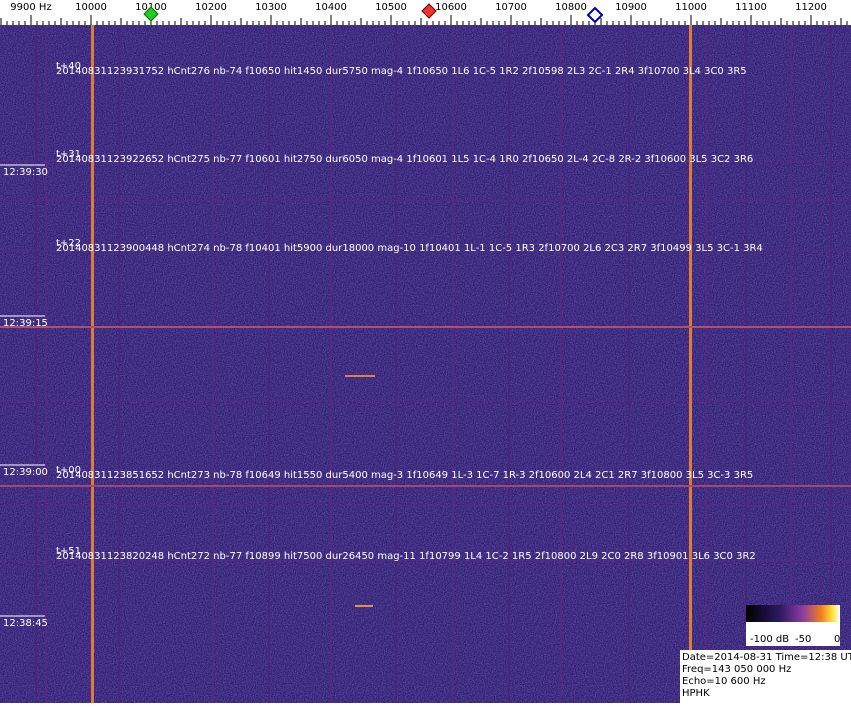 Image resolution: width=851 pixels, height=707 pixels. What do you see at coordinates (451, 7) in the screenshot?
I see `freq-label: 10600` at bounding box center [451, 7].